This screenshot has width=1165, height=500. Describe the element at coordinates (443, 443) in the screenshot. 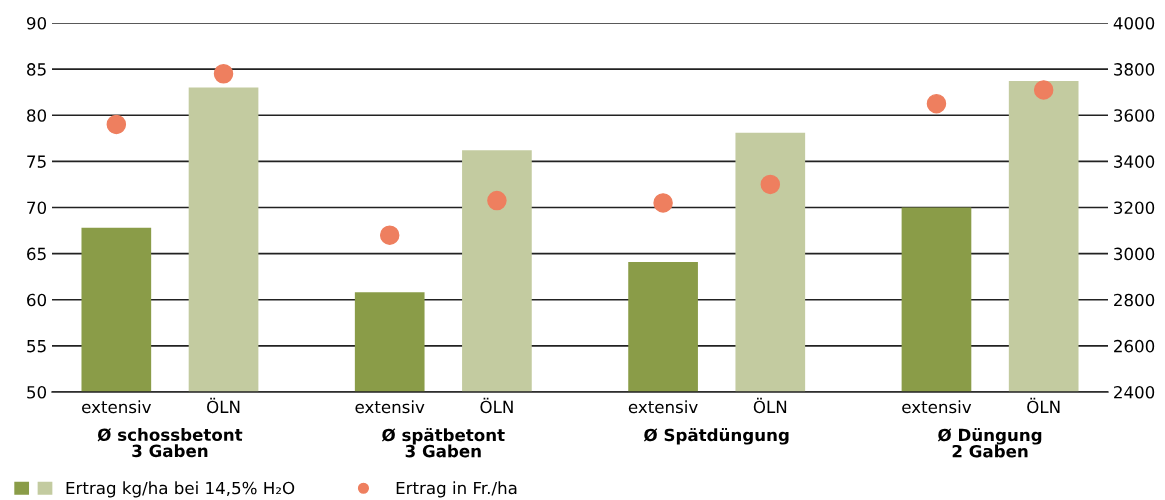

I see `text: Ø spätbetont 3 Gaben` at that location.